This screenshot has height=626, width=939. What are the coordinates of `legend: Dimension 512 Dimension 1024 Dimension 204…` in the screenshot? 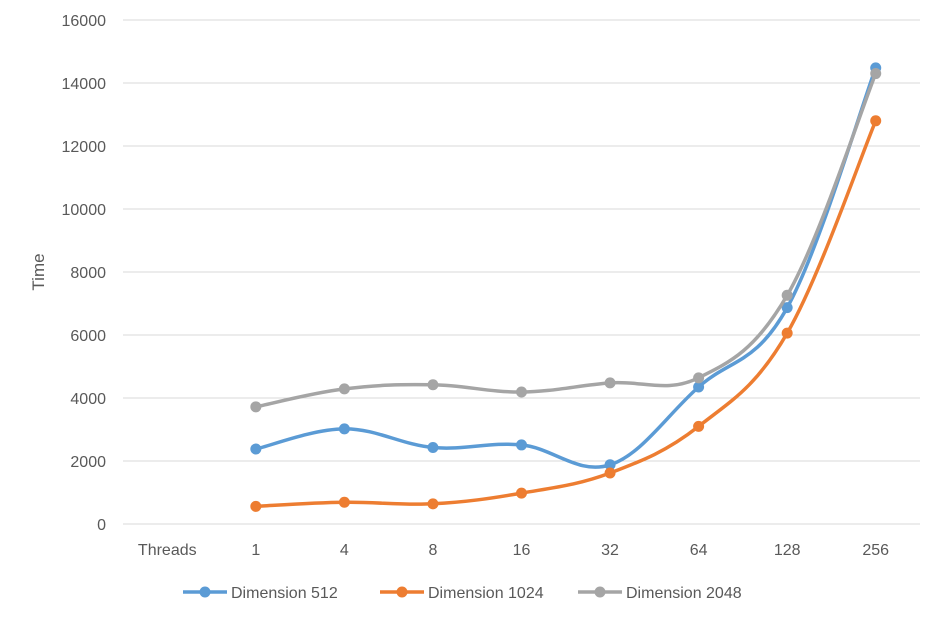 It's located at (462, 593).